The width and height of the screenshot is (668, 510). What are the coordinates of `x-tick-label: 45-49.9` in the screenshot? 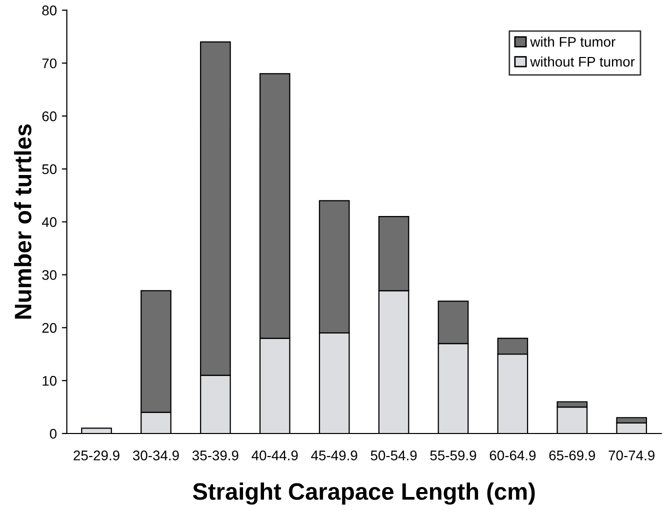 It's located at (334, 455).